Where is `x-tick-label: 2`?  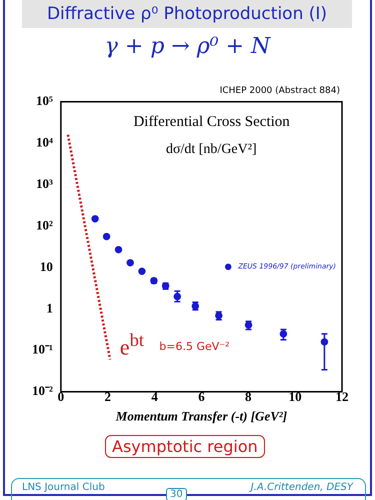
x-tick-label: 2 is located at coordinates (107, 396).